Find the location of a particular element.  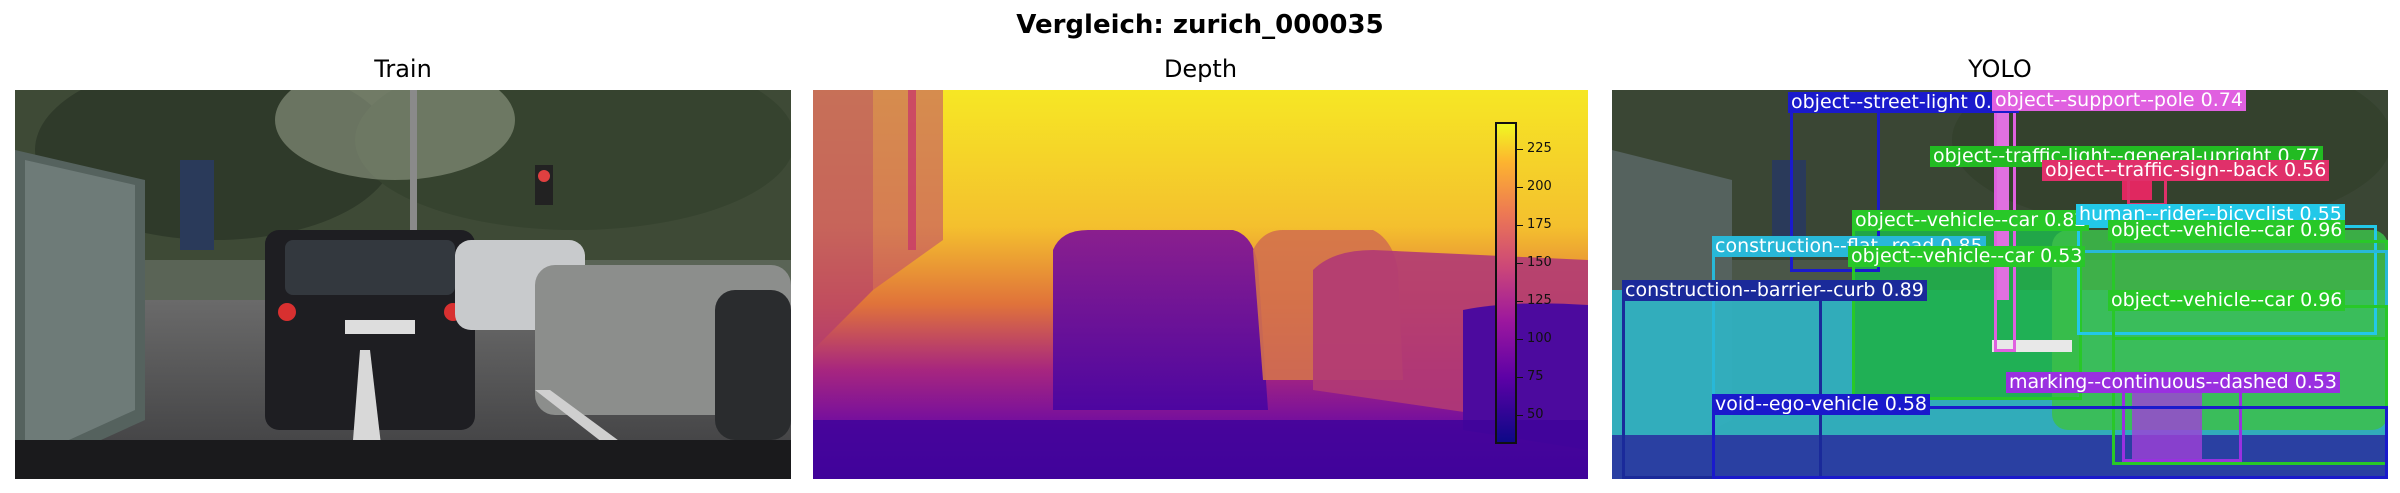

detection-box is located at coordinates (2050, 442).